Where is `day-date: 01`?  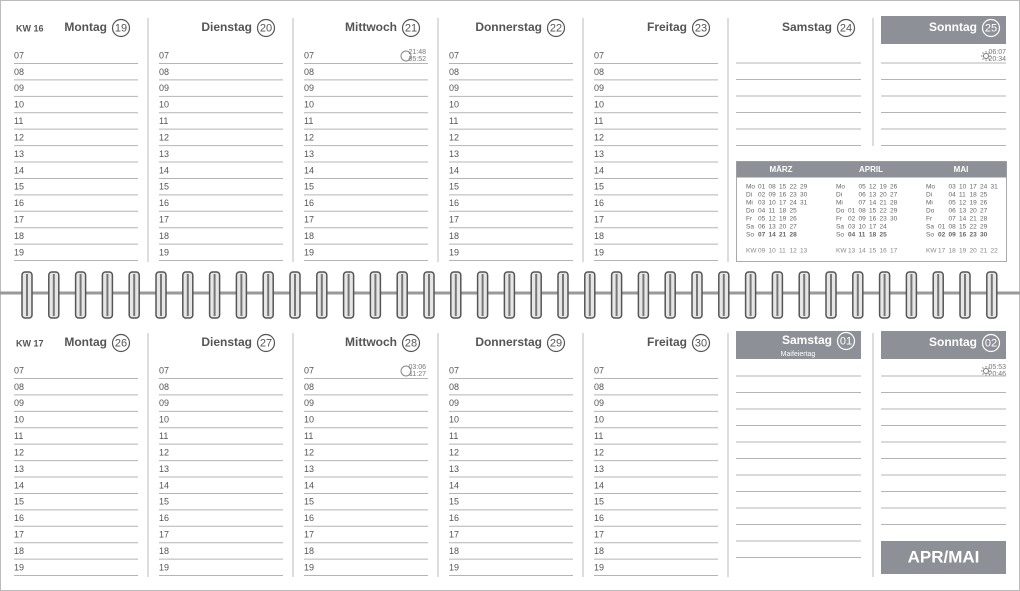
day-date: 01 is located at coordinates (846, 341).